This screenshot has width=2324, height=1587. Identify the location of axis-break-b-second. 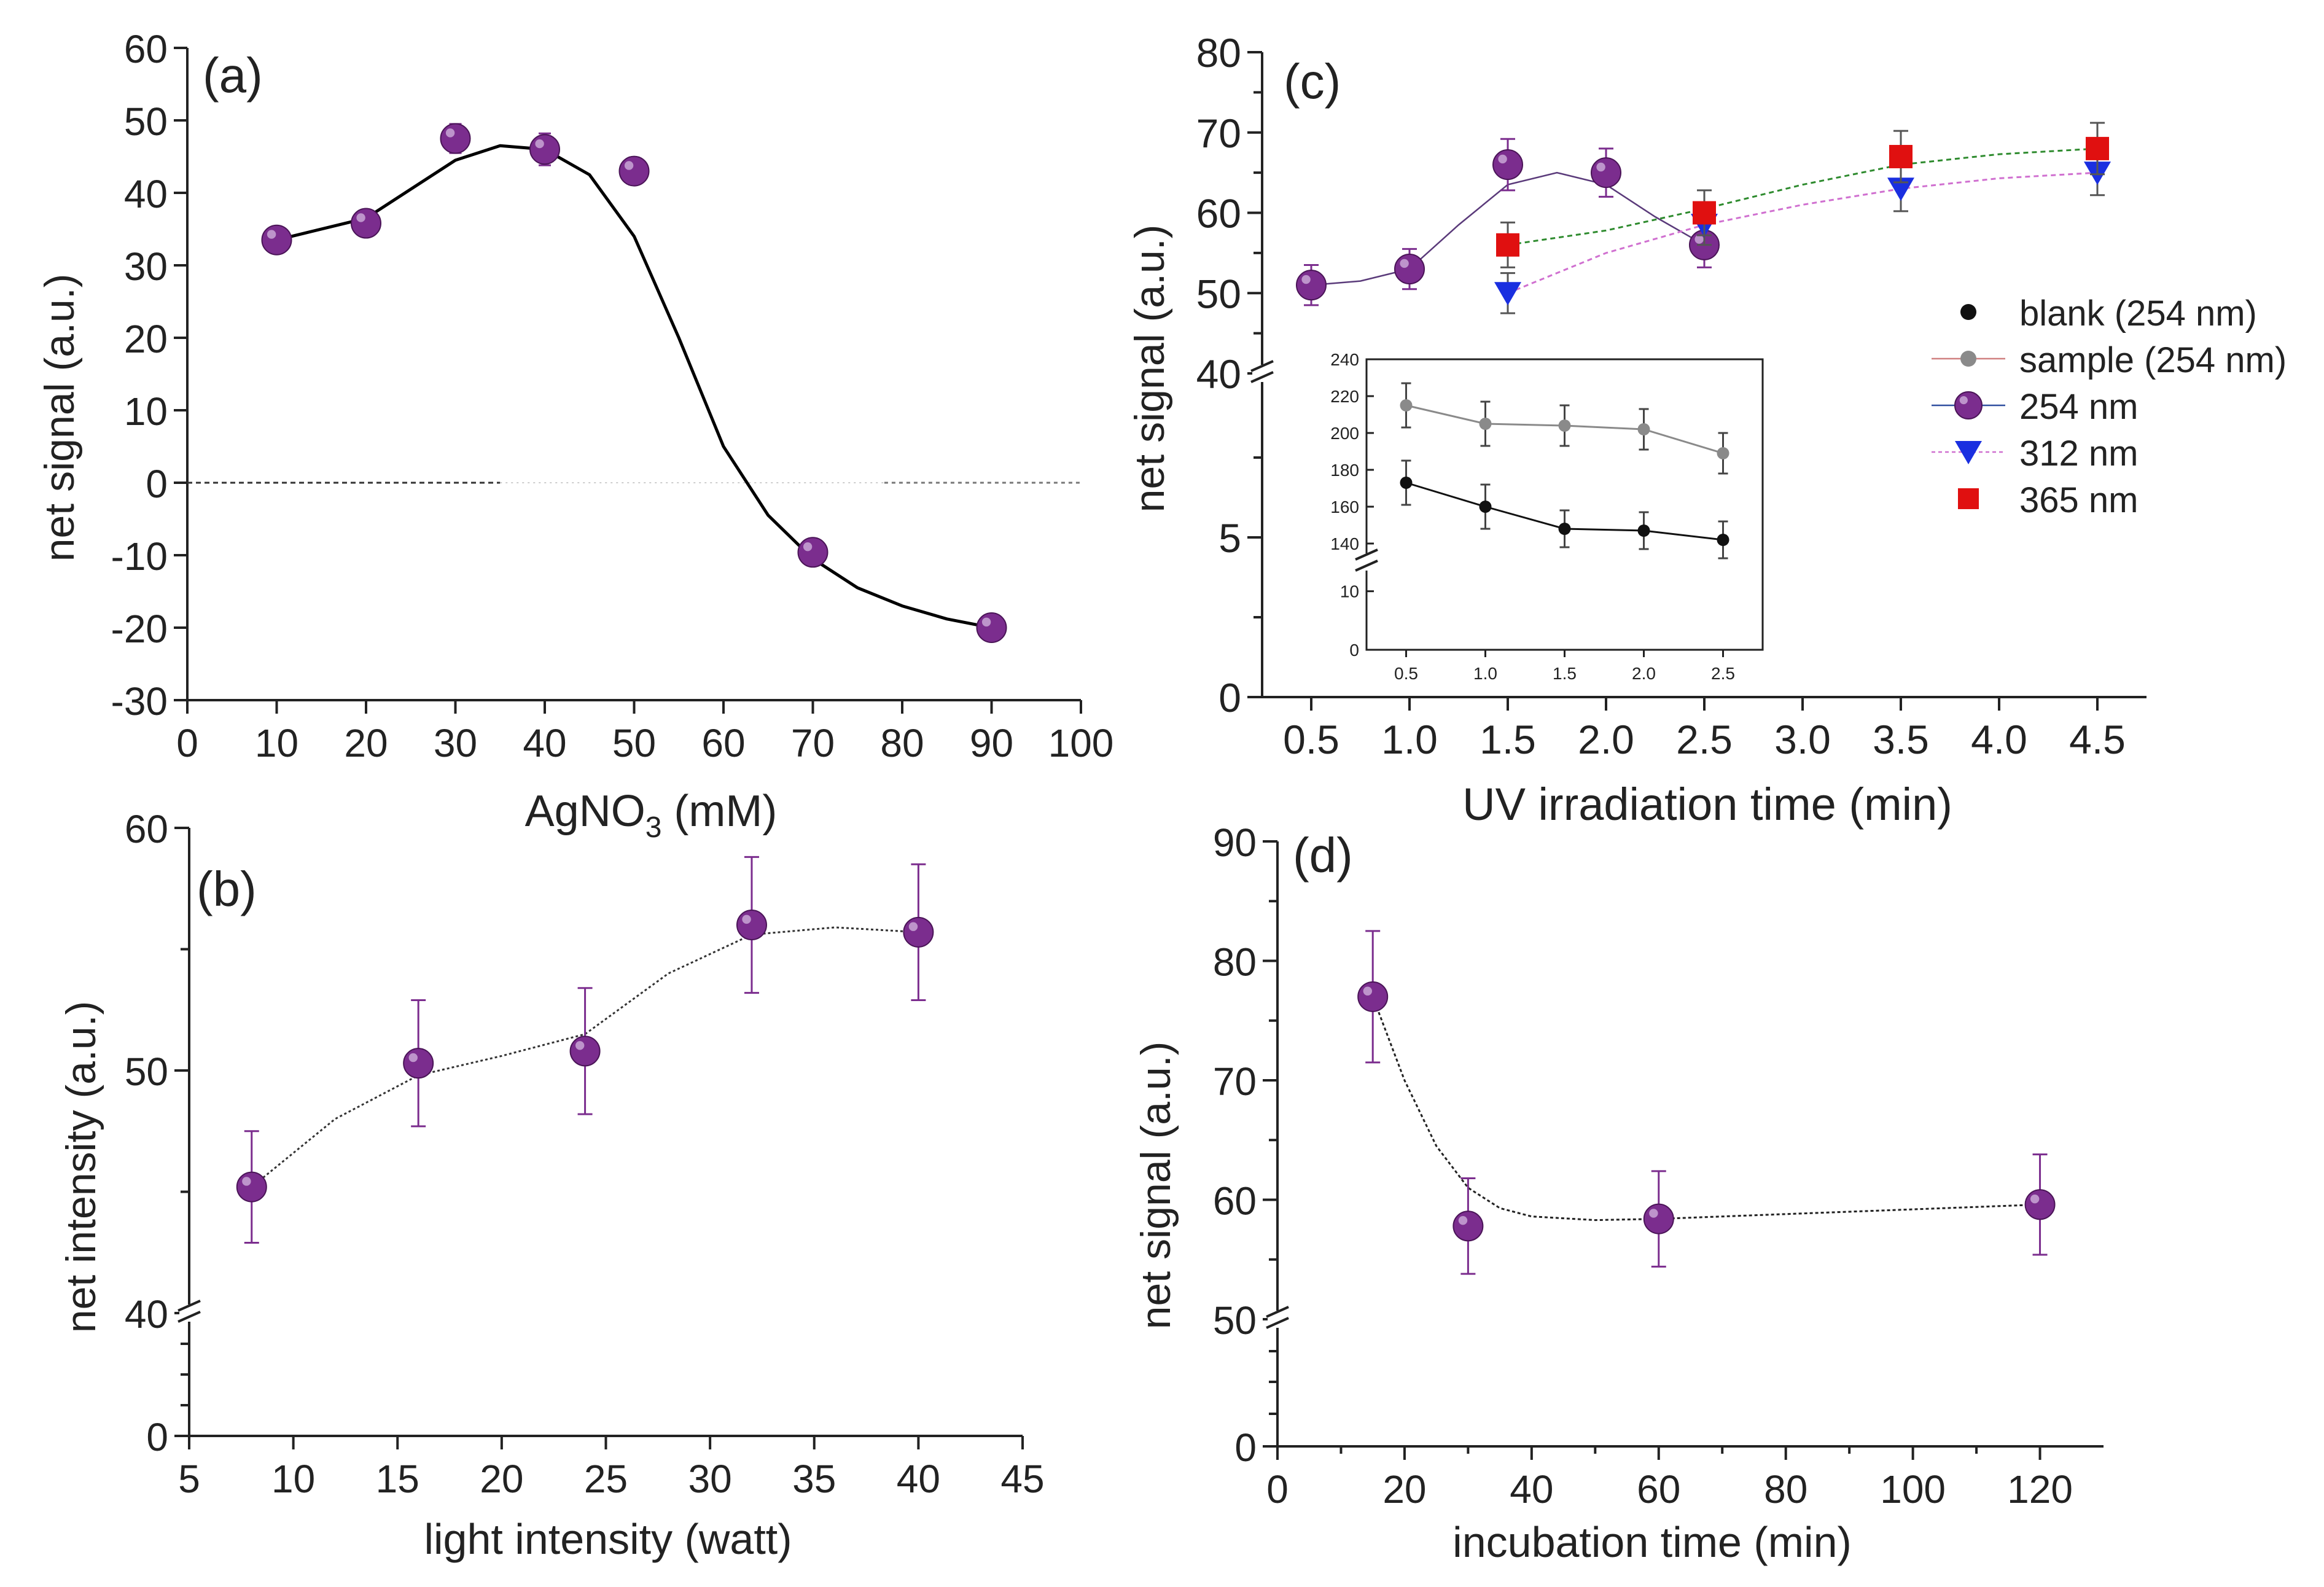
(189, 1317).